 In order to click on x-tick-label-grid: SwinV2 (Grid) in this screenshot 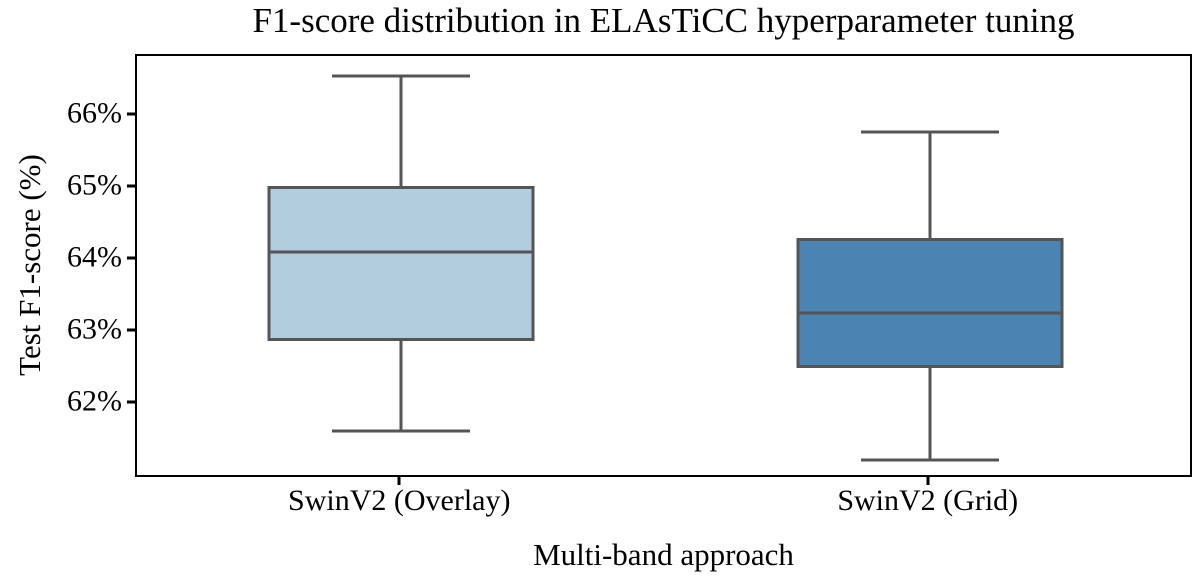, I will do `click(928, 500)`.